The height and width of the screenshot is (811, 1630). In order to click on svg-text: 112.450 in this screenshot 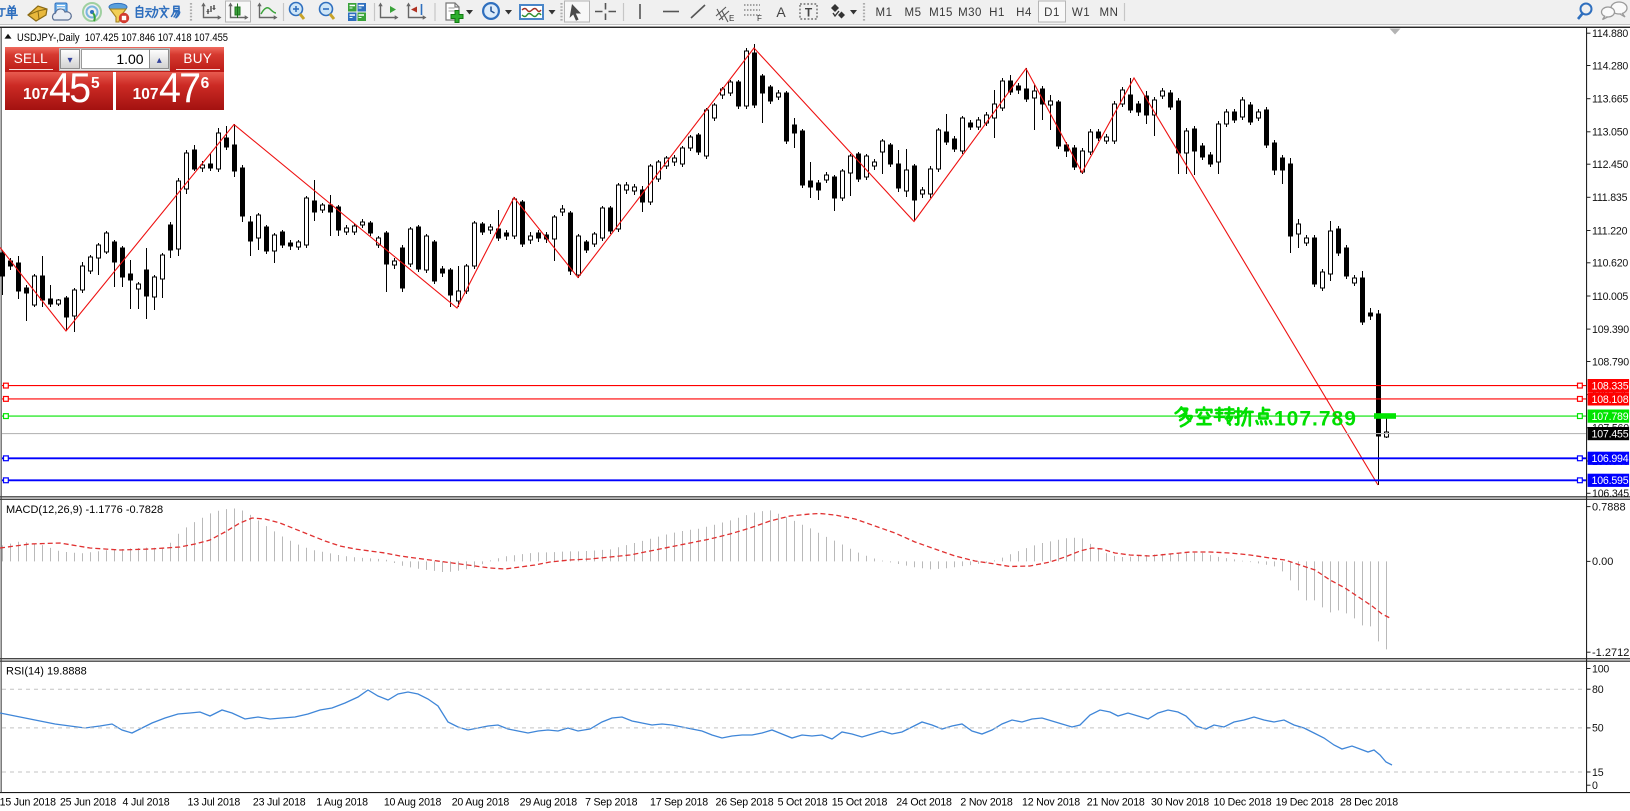, I will do `click(1610, 165)`.